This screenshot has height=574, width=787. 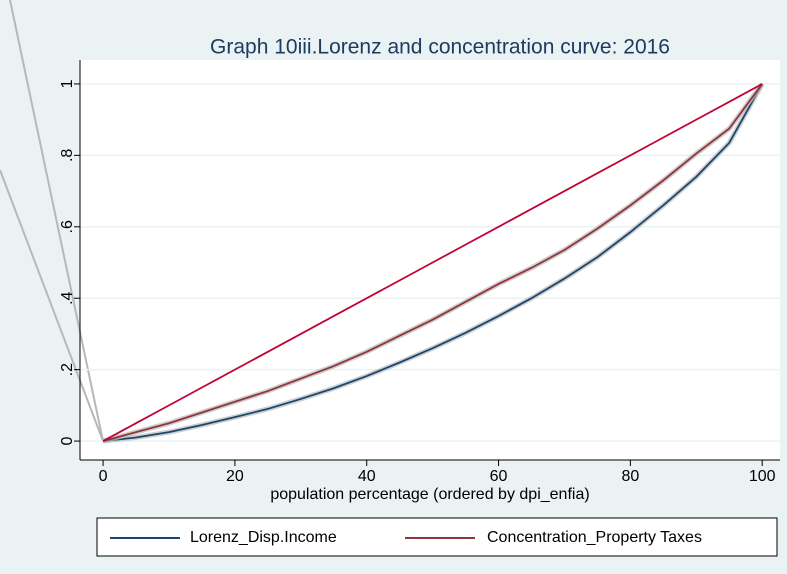 What do you see at coordinates (67, 83) in the screenshot?
I see `y-tick-label: 1` at bounding box center [67, 83].